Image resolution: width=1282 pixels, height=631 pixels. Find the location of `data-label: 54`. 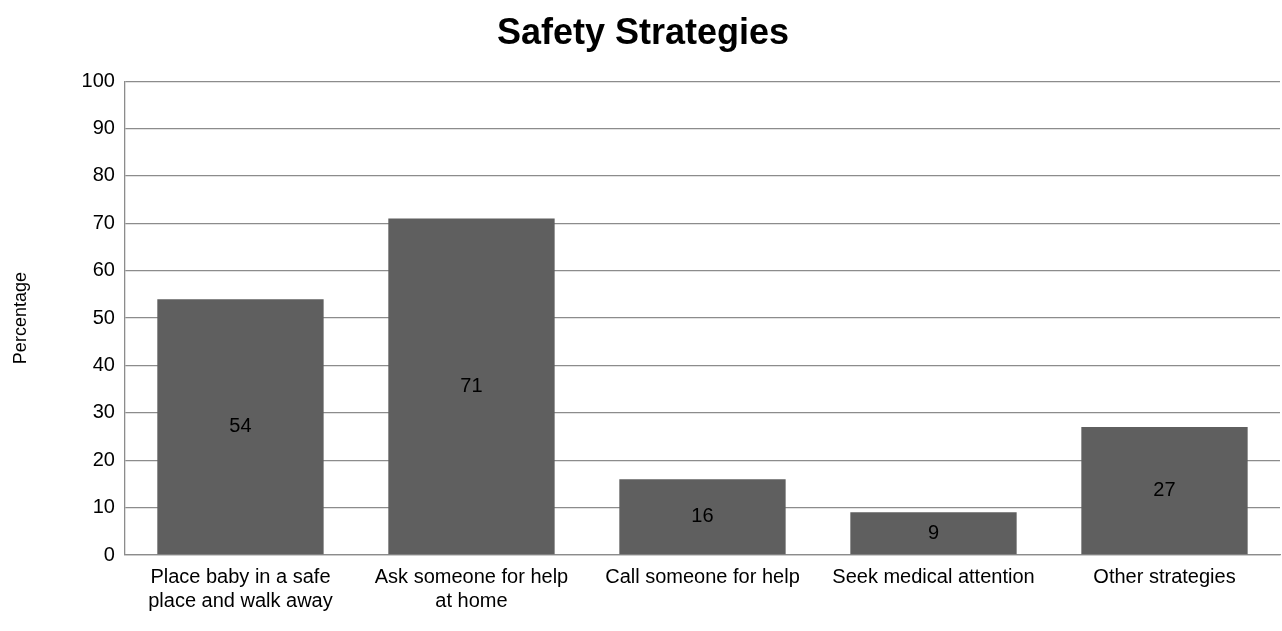

data-label: 54 is located at coordinates (240, 425).